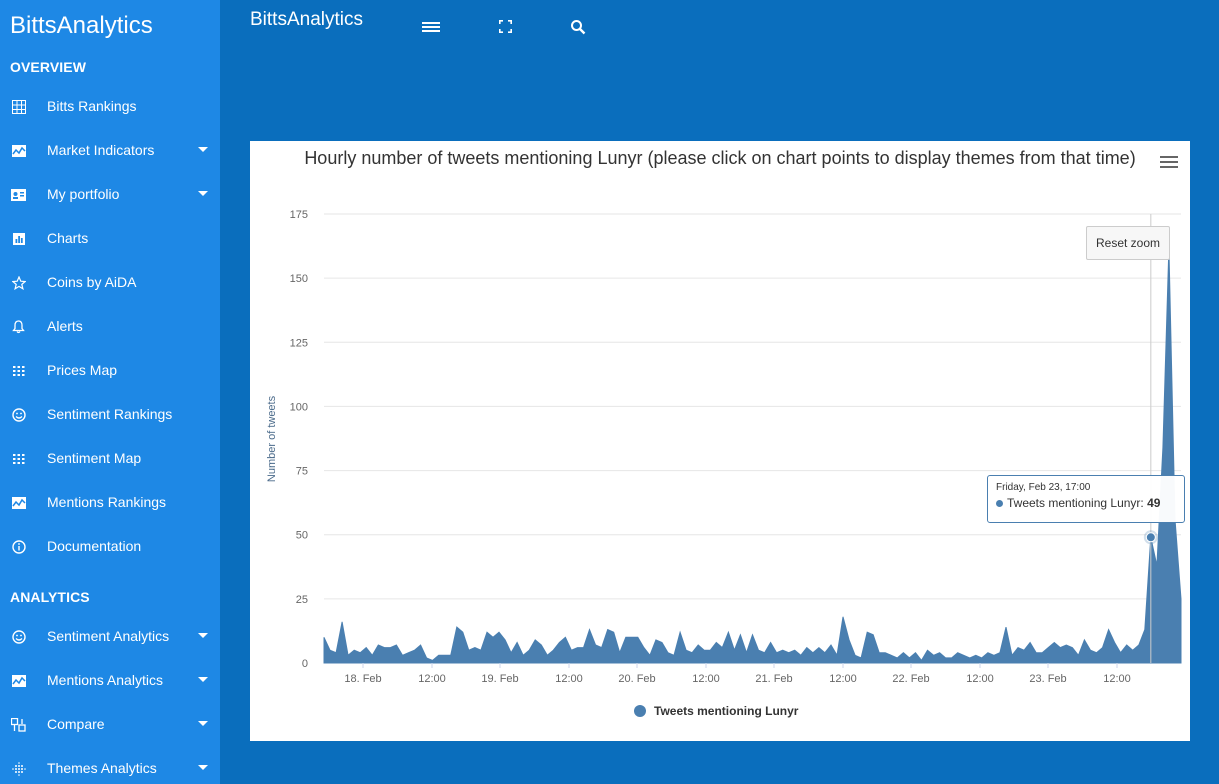 This screenshot has width=1219, height=784. I want to click on sidebar-item-label: Sentiment Analytics, so click(108, 636).